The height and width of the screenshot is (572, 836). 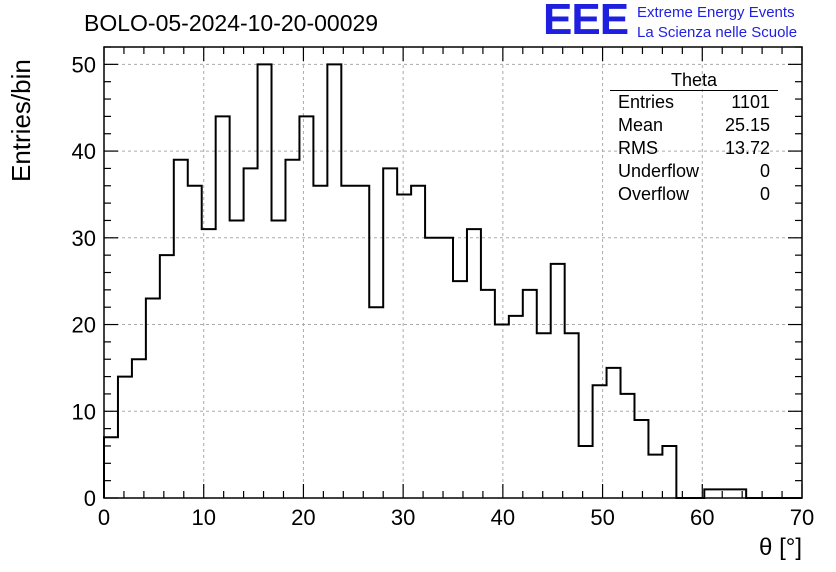 I want to click on y-tick-label: 40, so click(x=84, y=151).